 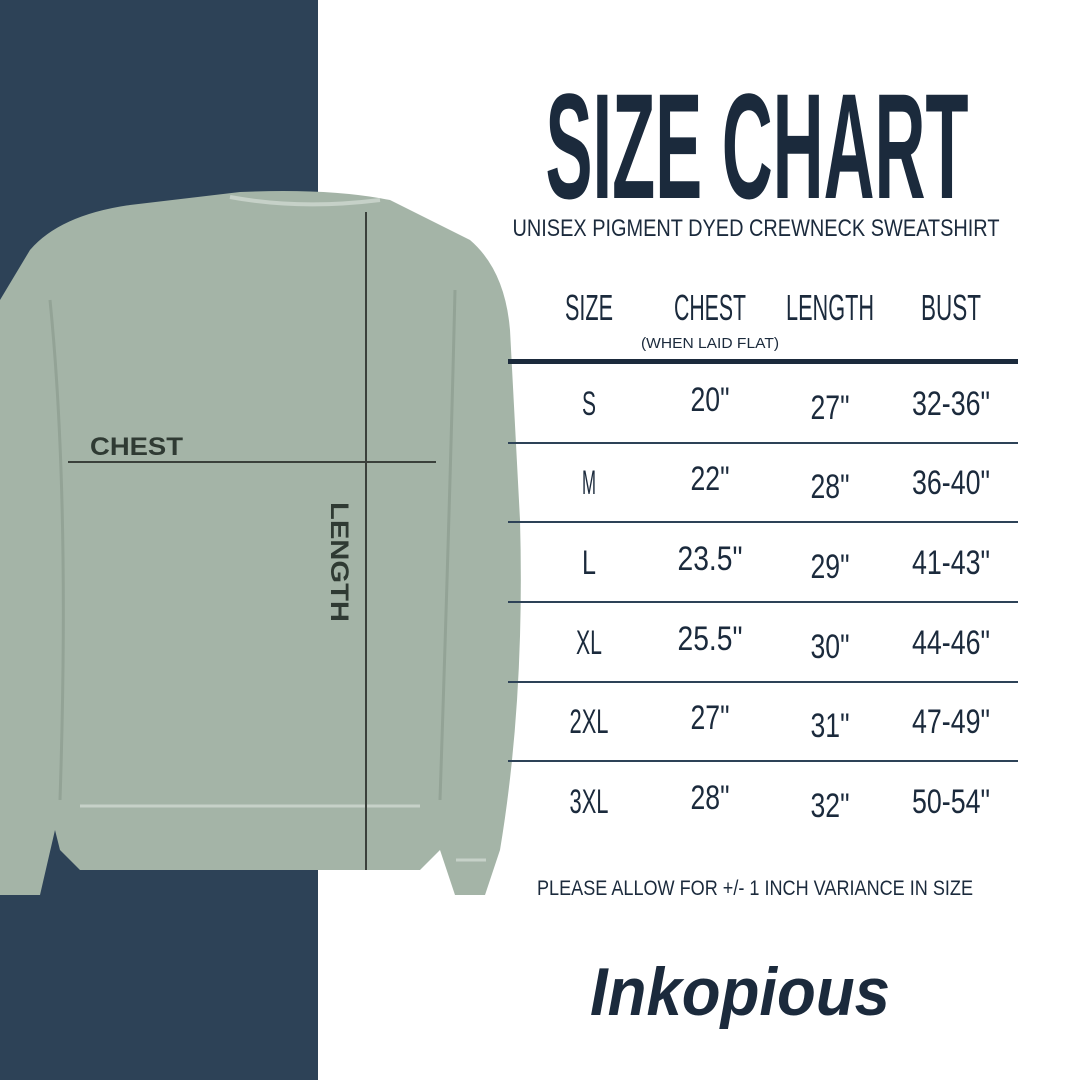 What do you see at coordinates (710, 307) in the screenshot?
I see `header-chest: CHEST` at bounding box center [710, 307].